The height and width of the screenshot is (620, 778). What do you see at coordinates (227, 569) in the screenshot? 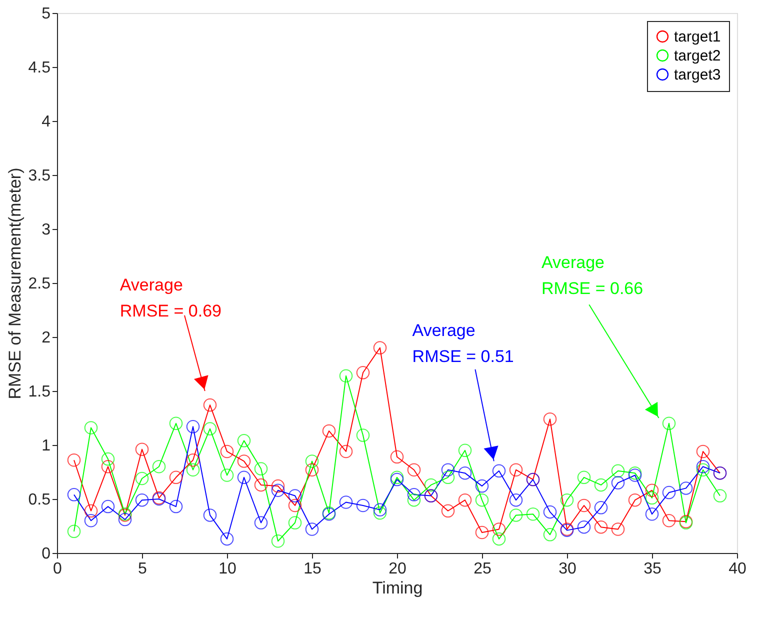
I see `x-tick-label: 10` at bounding box center [227, 569].